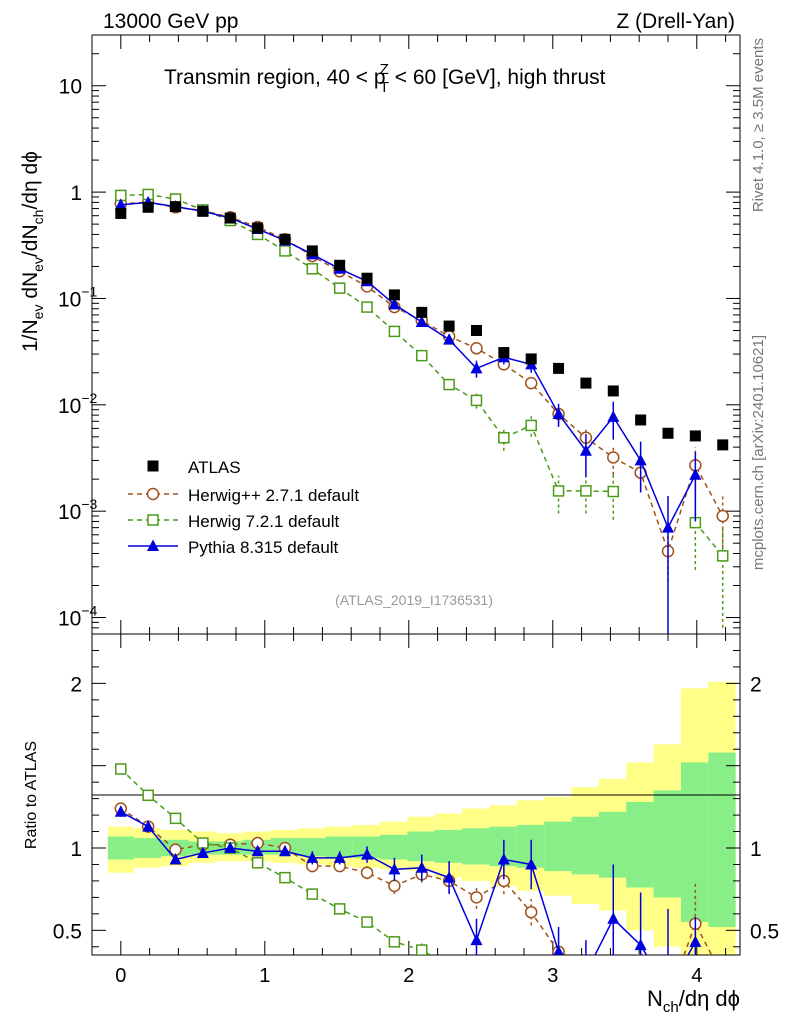 The width and height of the screenshot is (786, 1029). I want to click on legend-label: ATLAS, so click(214, 467).